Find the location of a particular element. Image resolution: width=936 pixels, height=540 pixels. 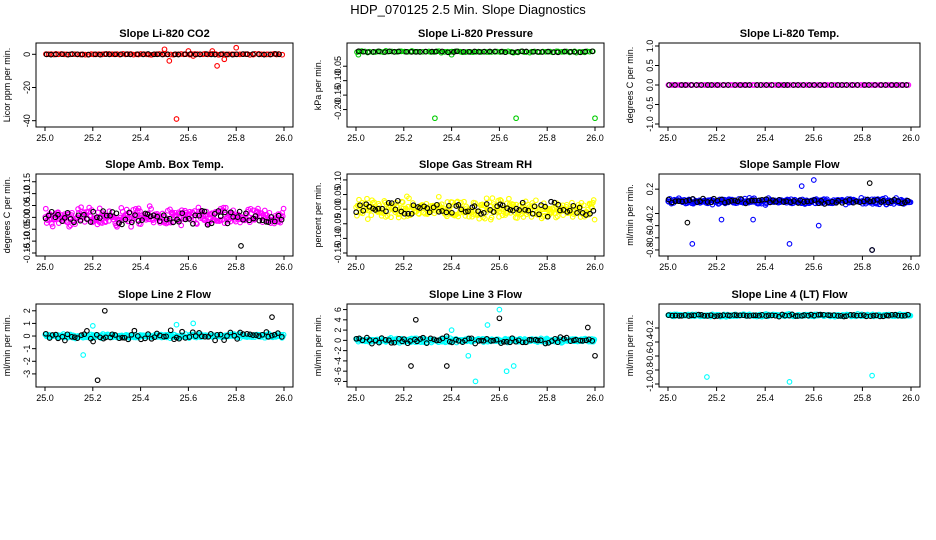

x-tick-label: 25.2 is located at coordinates (717, 398).